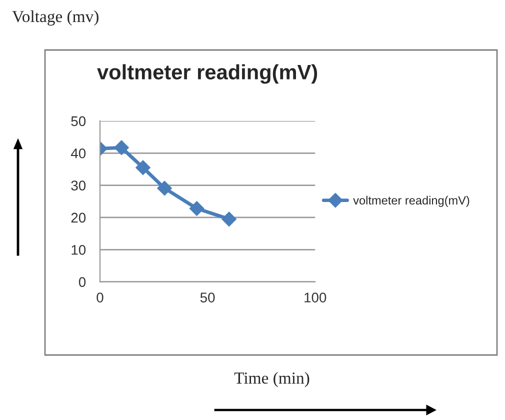  I want to click on legend-label: voltmeter reading(mV), so click(411, 201).